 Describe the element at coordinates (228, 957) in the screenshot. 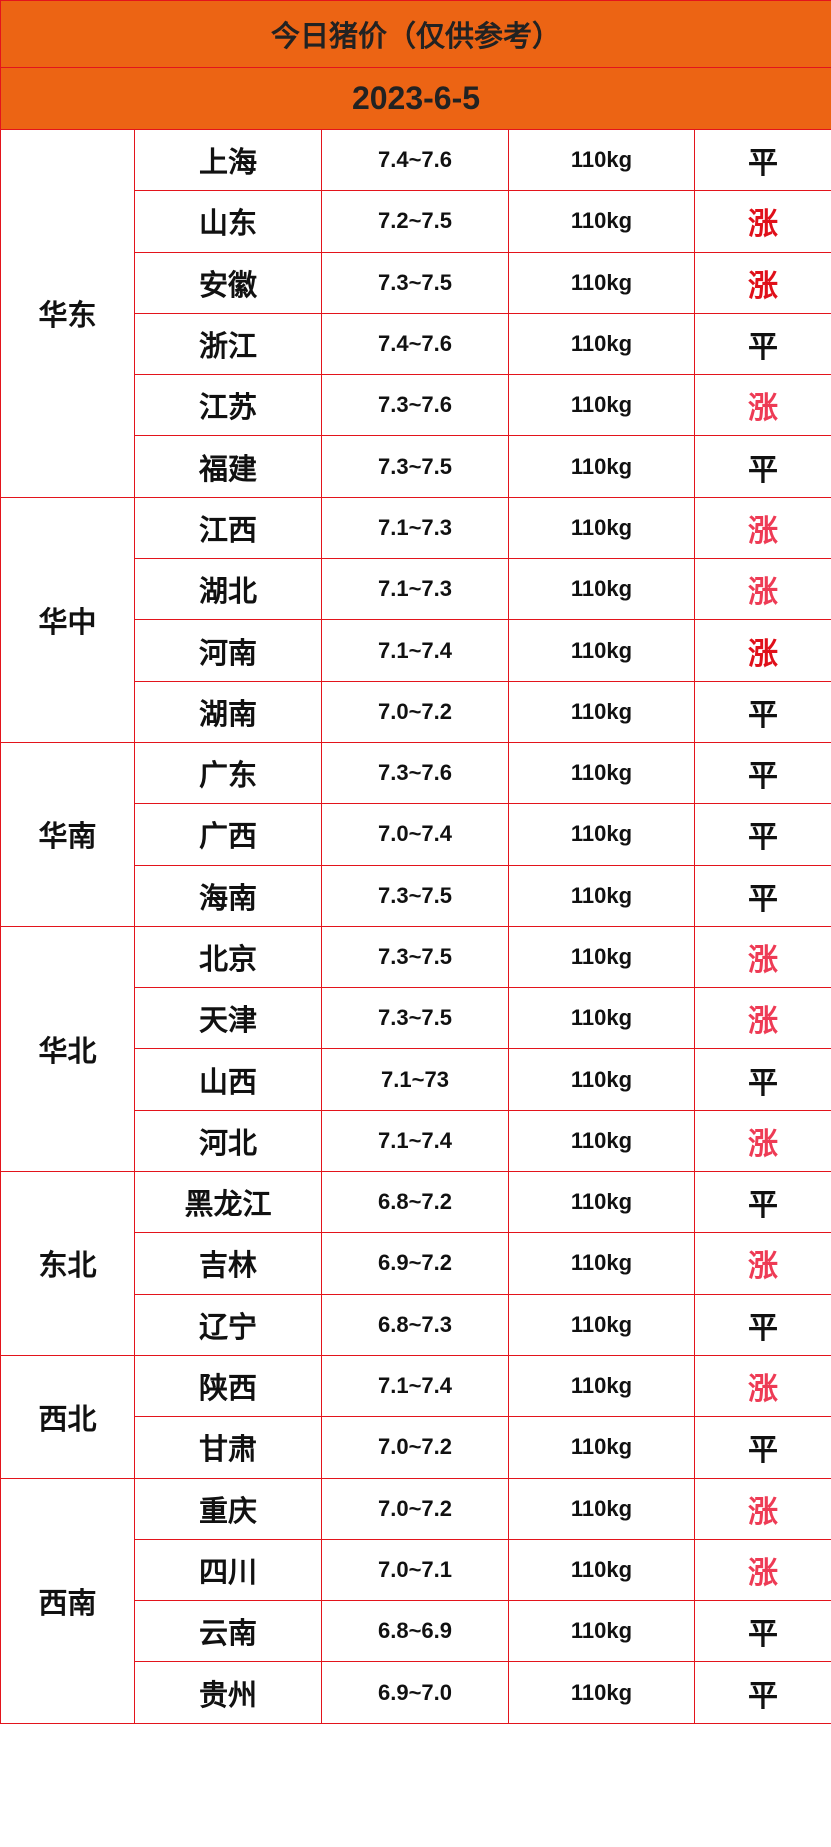

I see `province: 北京` at that location.